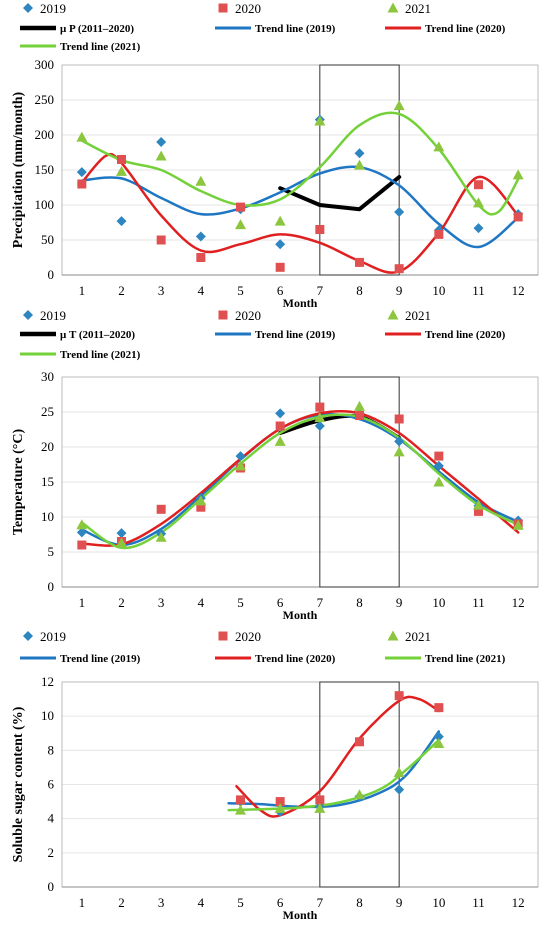  What do you see at coordinates (47, 481) in the screenshot?
I see `y-tick-label: 15` at bounding box center [47, 481].